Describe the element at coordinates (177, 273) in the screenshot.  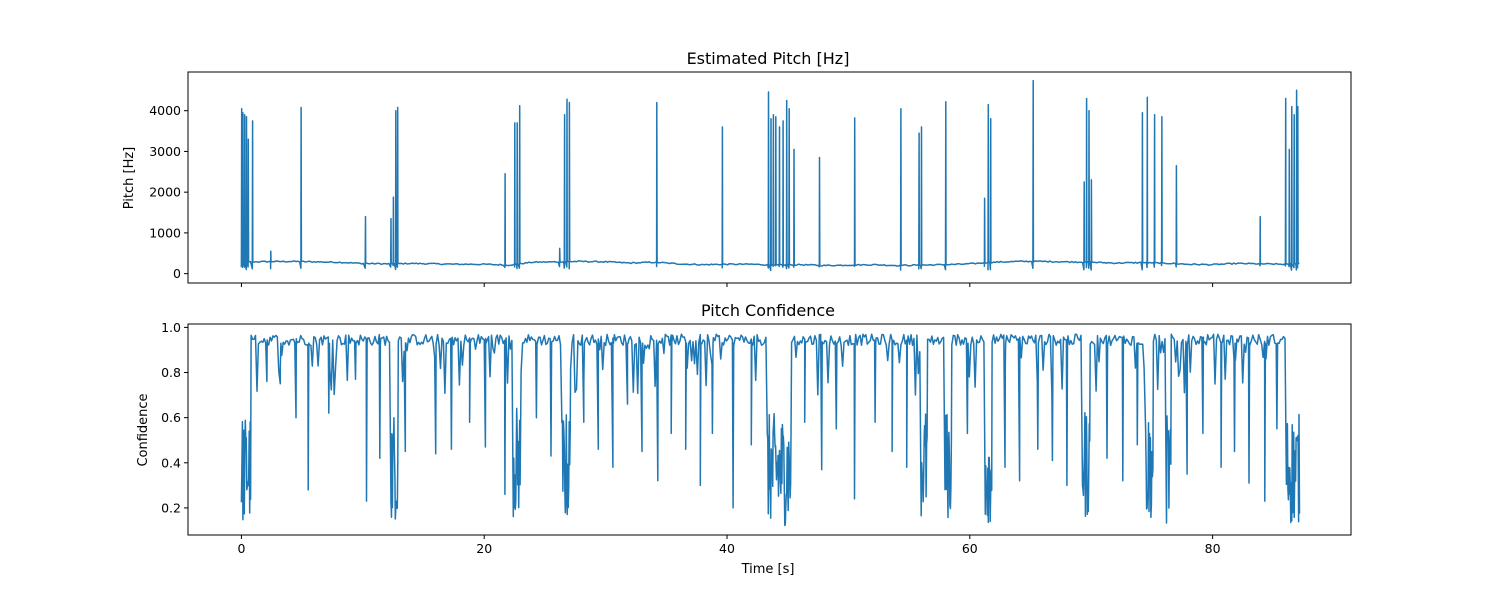
I see `ytick-label: 0` at that location.